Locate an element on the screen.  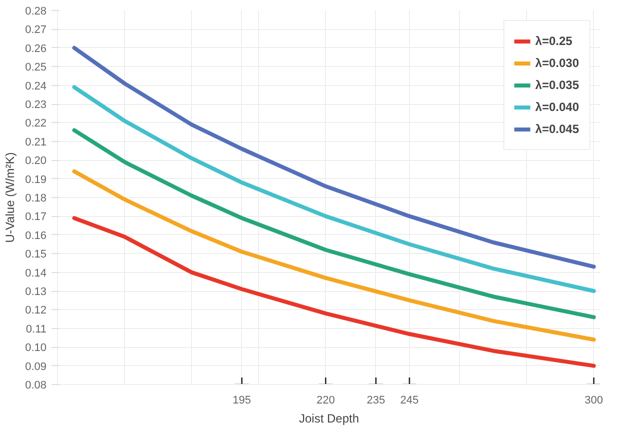
y-tick-label: 0.22 is located at coordinates (36, 124).